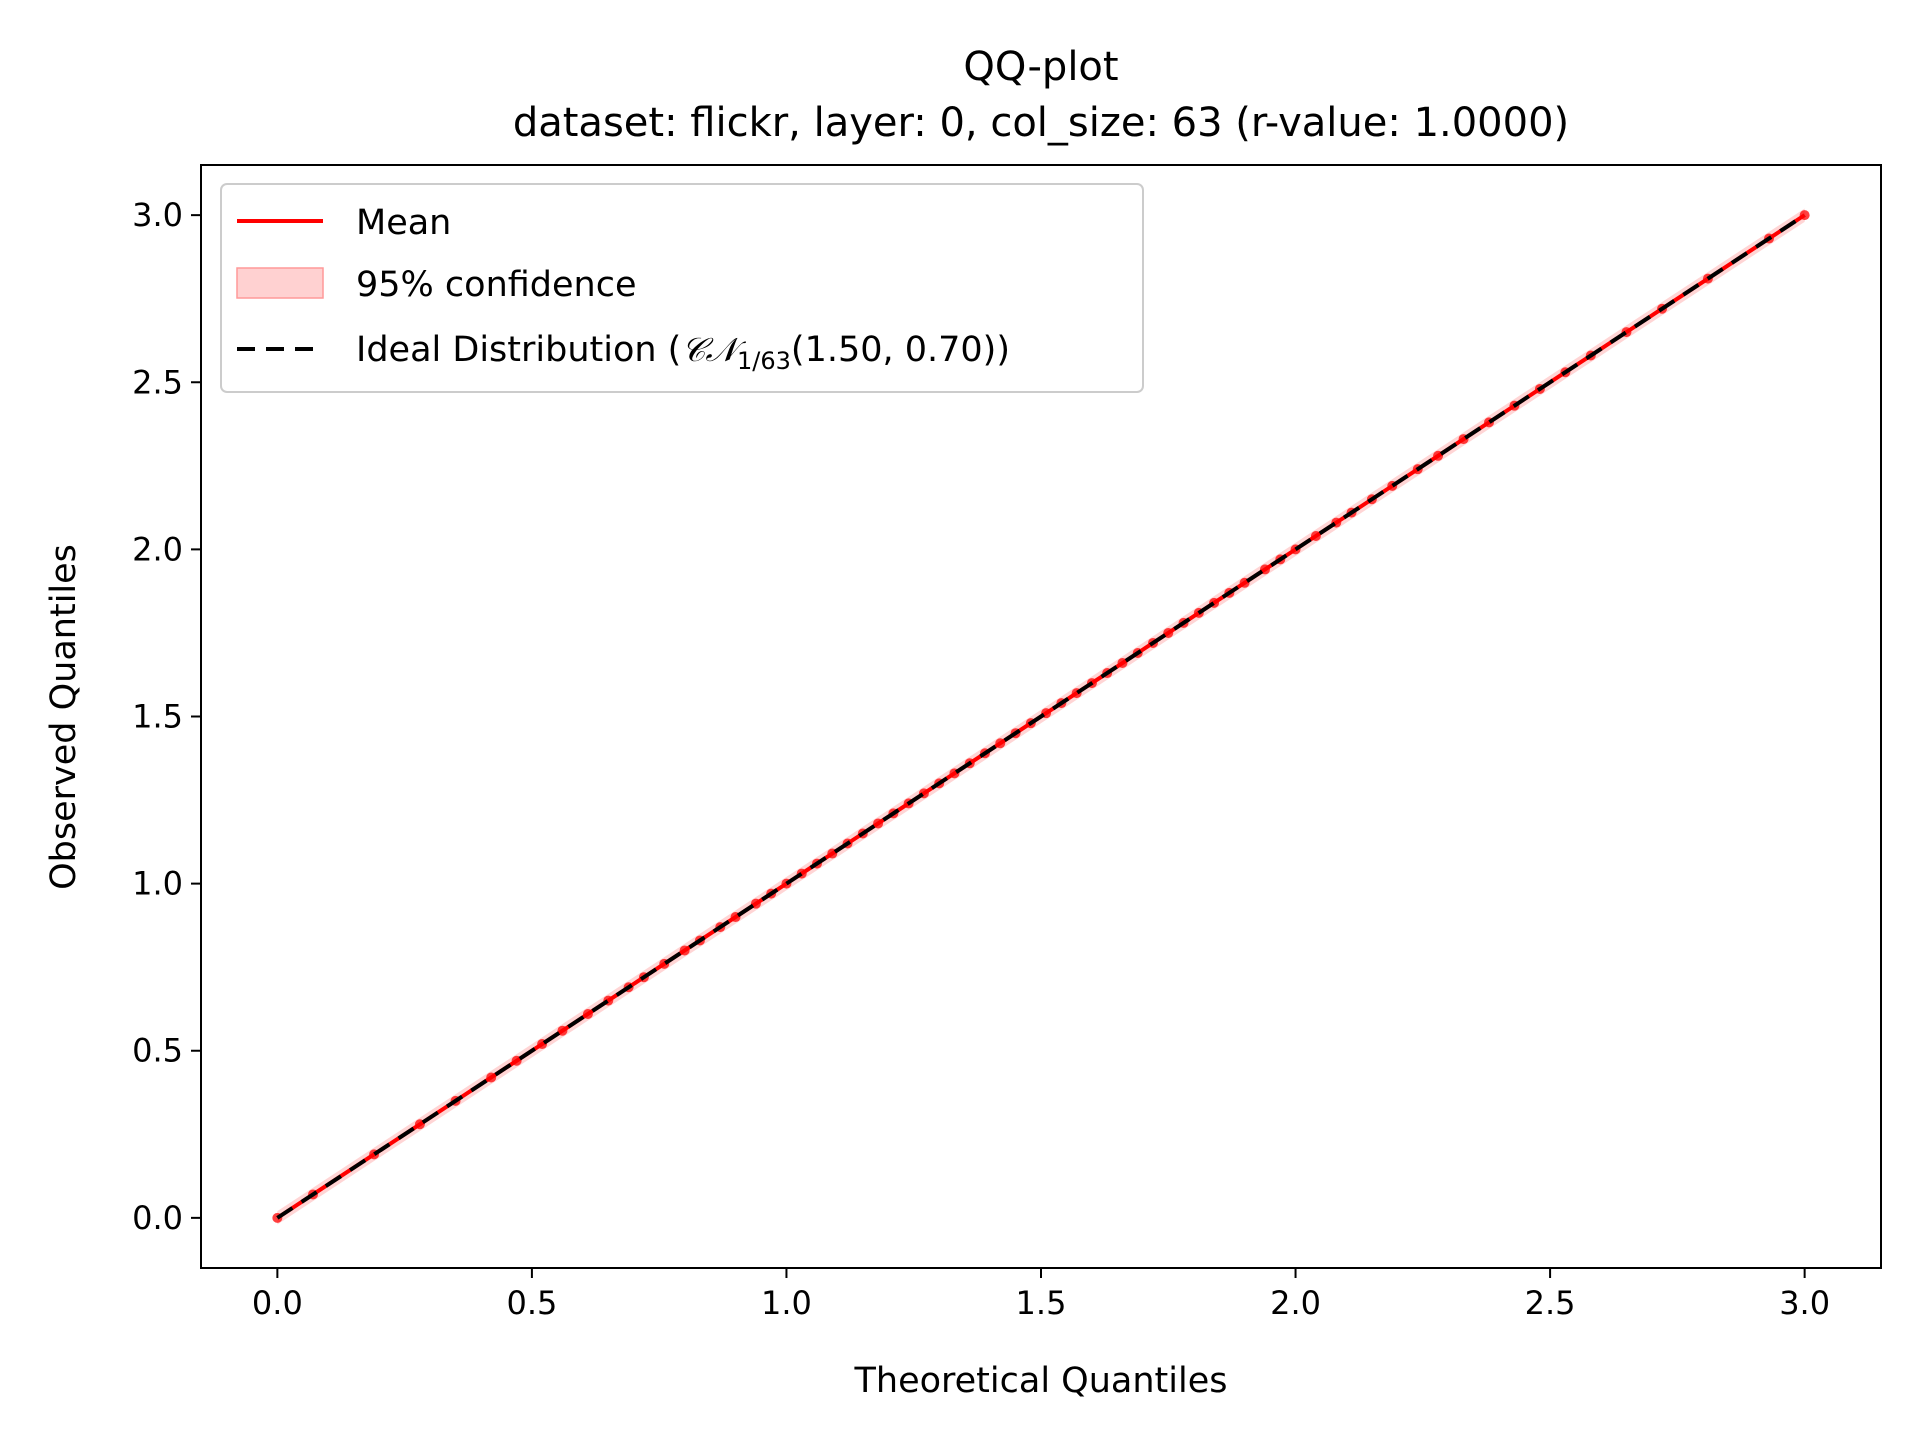  What do you see at coordinates (157, 1051) in the screenshot?
I see `y-tick-label: 0.5` at bounding box center [157, 1051].